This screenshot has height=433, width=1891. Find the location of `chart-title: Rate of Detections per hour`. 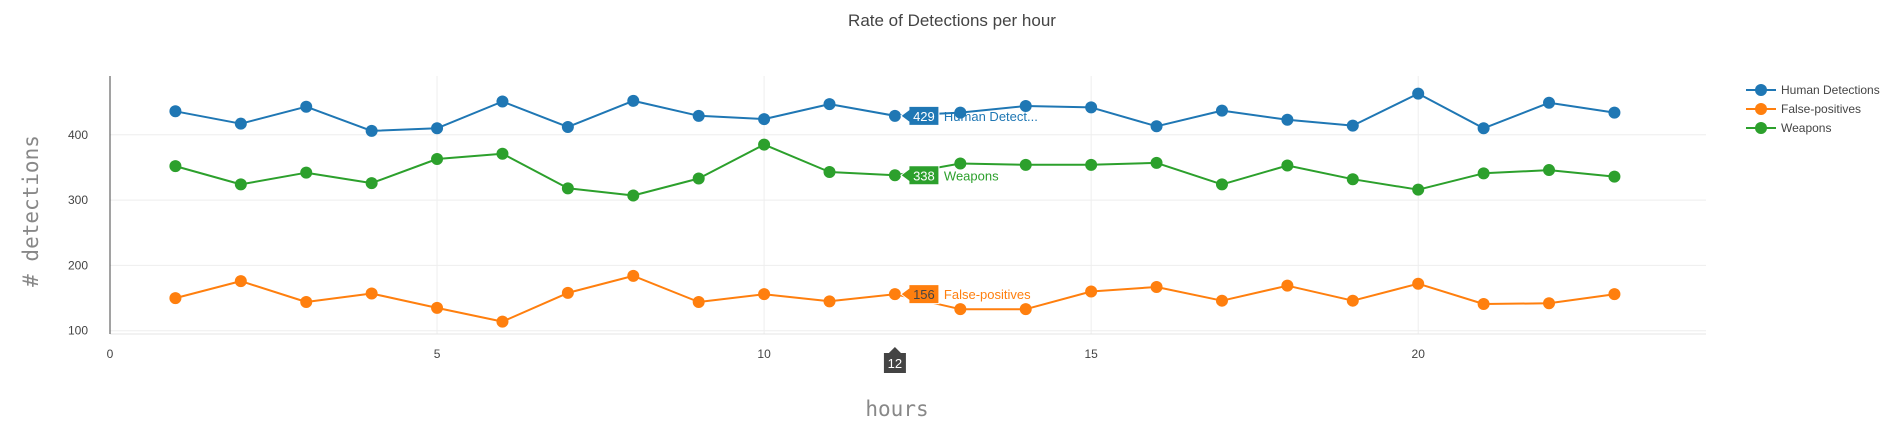

chart-title: Rate of Detections per hour is located at coordinates (952, 20).